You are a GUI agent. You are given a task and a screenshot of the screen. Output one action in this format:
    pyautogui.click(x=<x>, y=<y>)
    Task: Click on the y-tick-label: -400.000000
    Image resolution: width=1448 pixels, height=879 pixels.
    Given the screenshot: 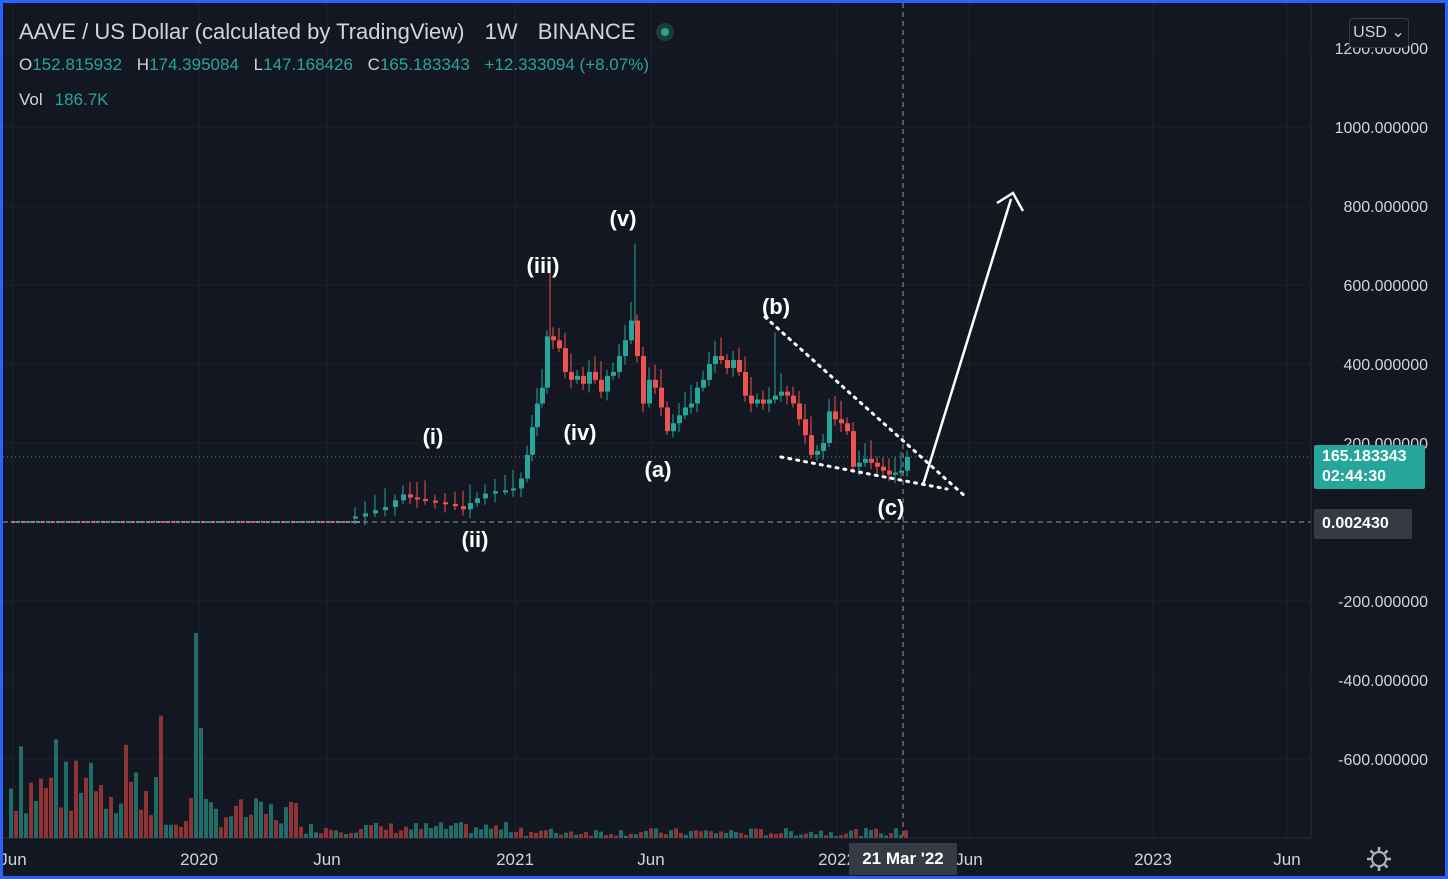 What is the action you would take?
    pyautogui.click(x=1383, y=681)
    